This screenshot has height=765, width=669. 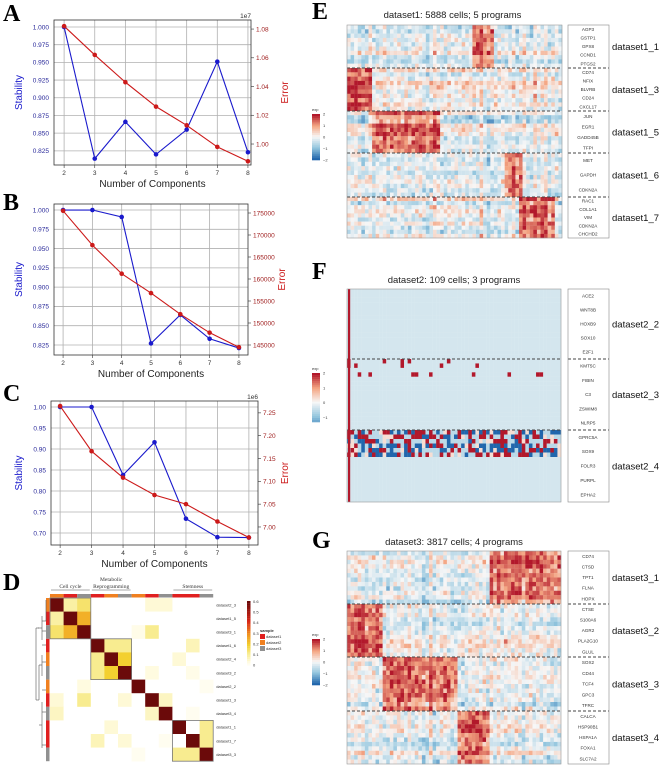 I want to click on row-label: dataset1_7, so click(x=226, y=740).